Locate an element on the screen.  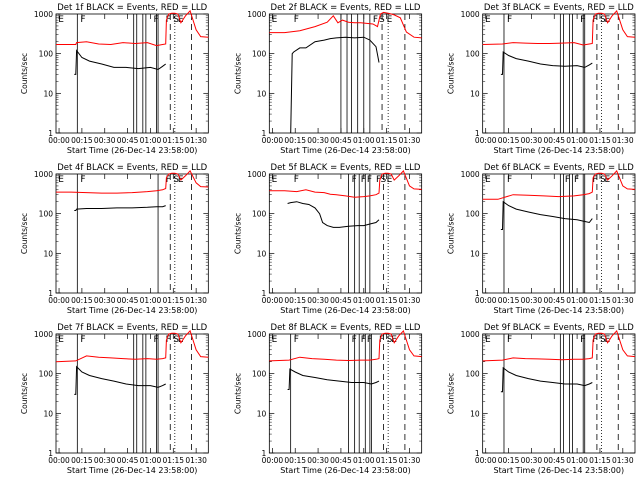
chart-title: Det 6f BLACK = Events, RED = LLD is located at coordinates (559, 168).